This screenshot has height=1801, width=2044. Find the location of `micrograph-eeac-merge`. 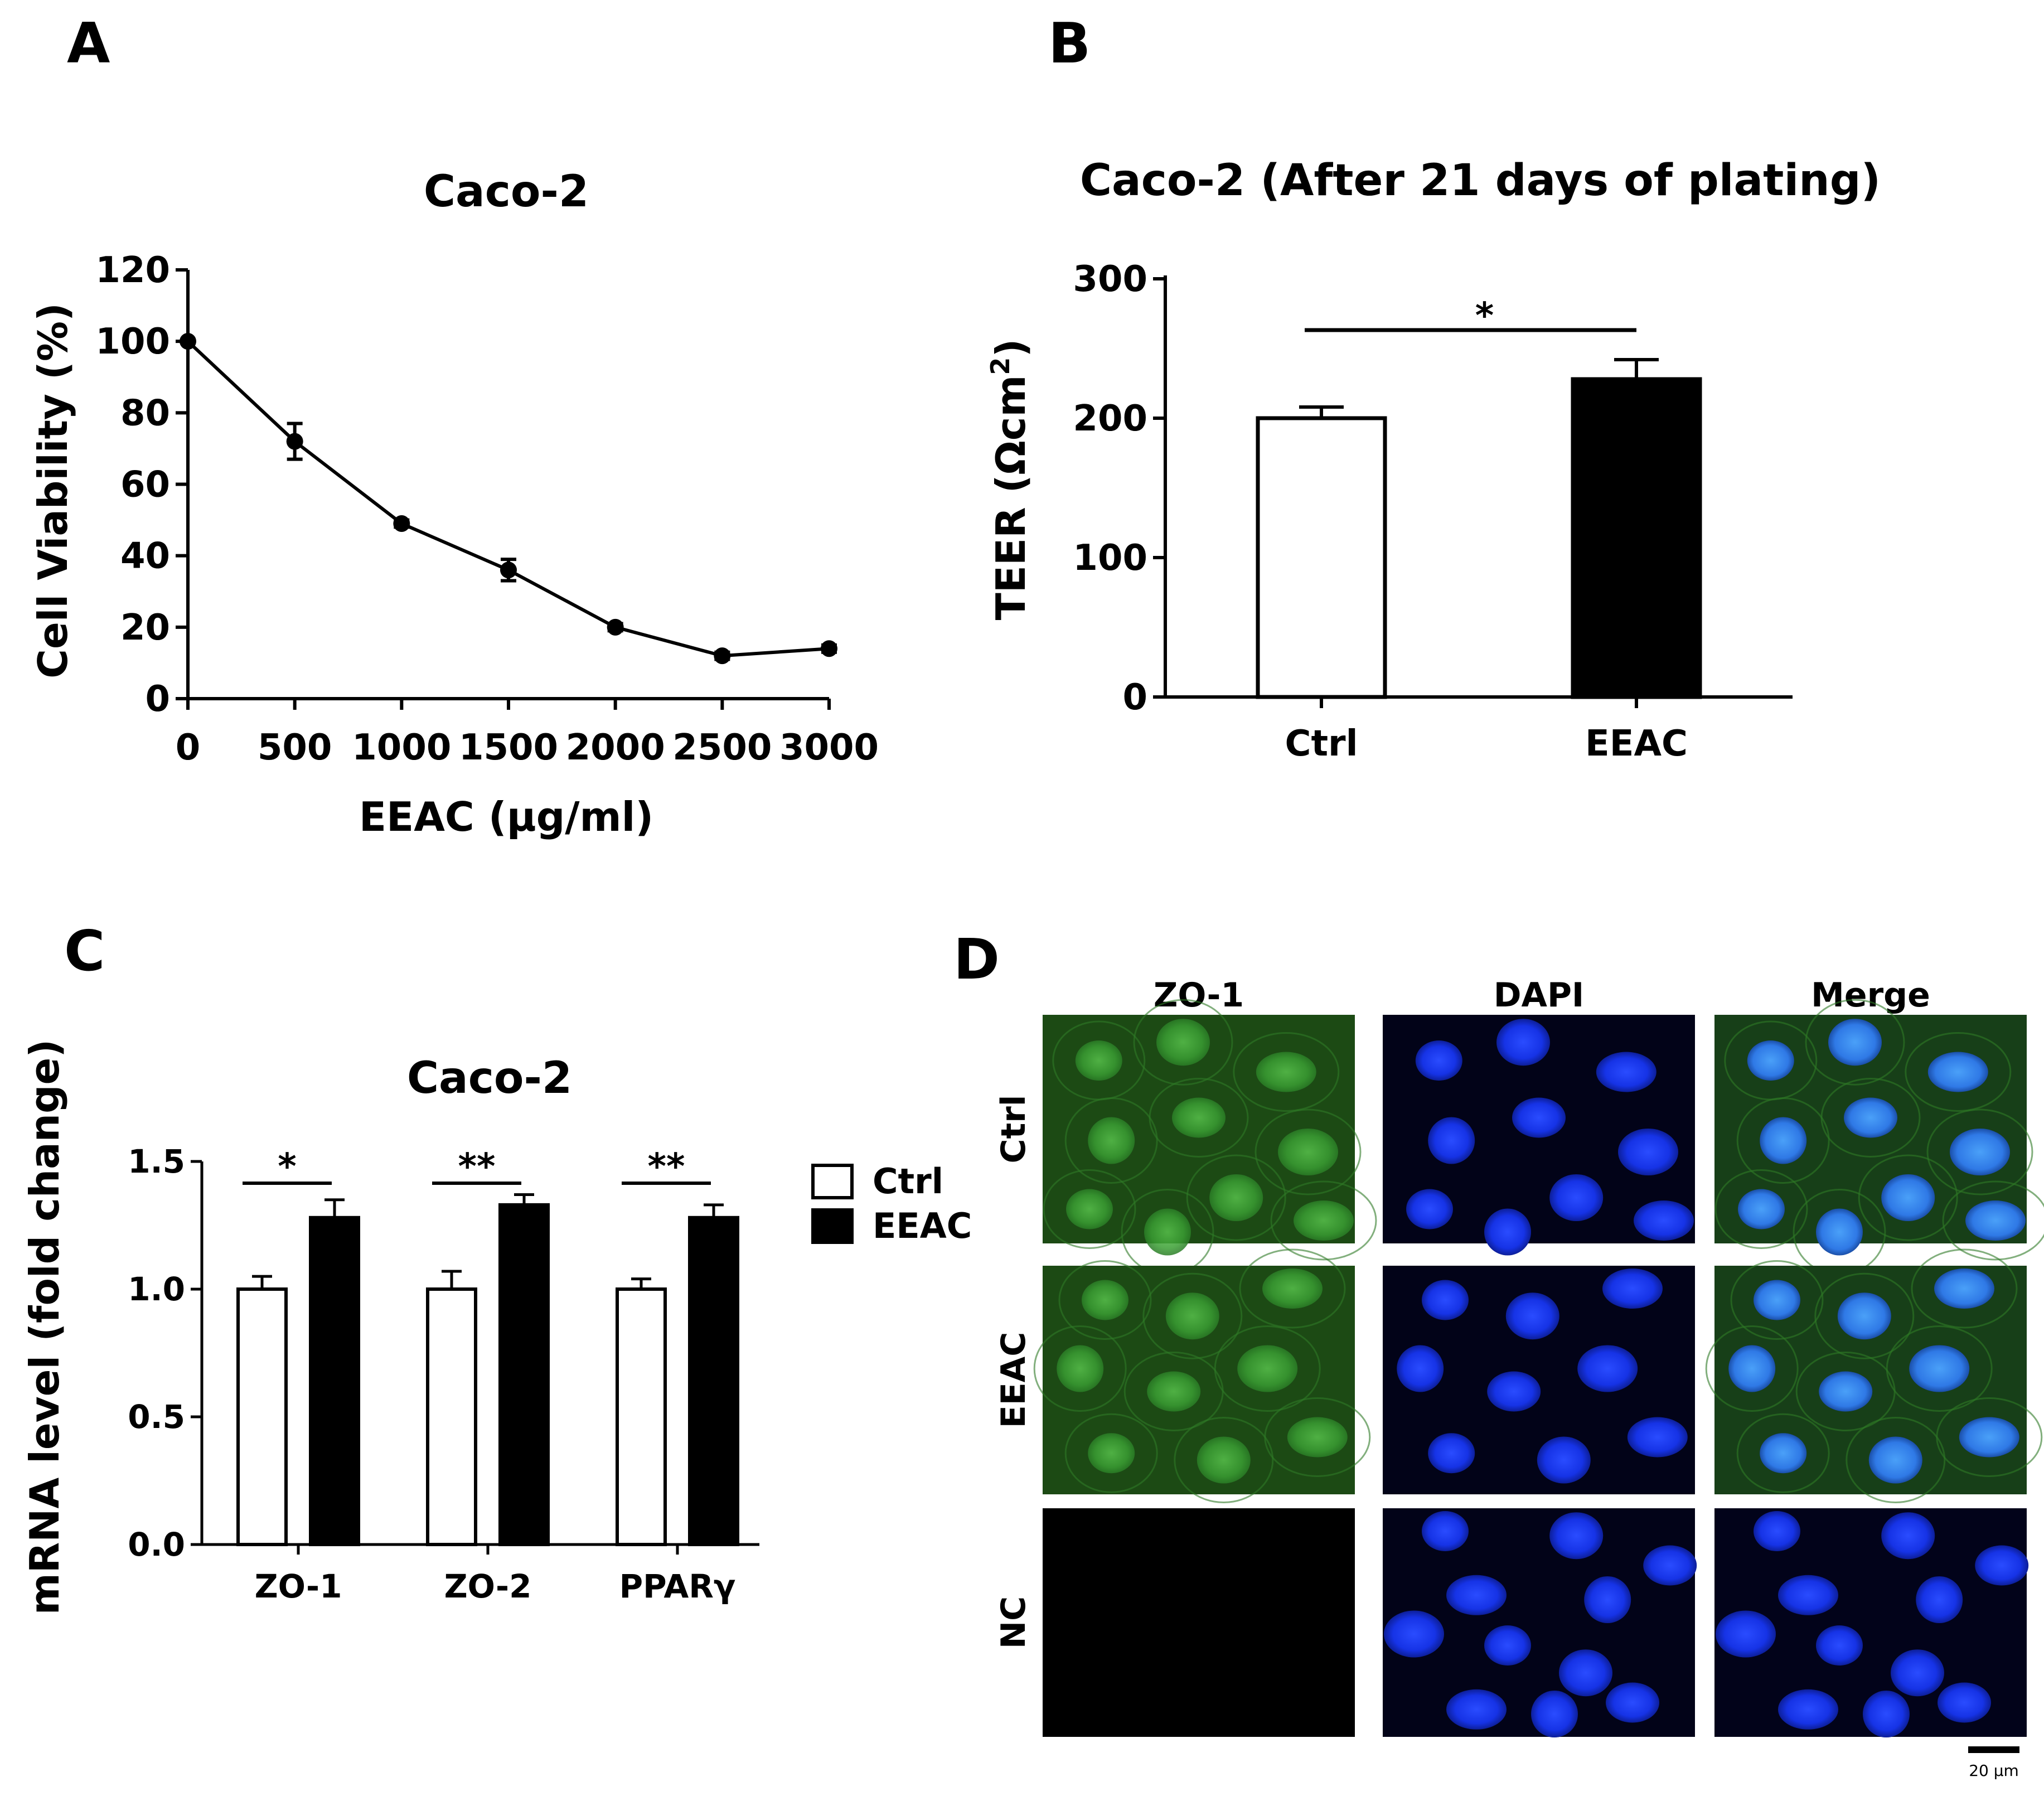

micrograph-eeac-merge is located at coordinates (1874, 1375).